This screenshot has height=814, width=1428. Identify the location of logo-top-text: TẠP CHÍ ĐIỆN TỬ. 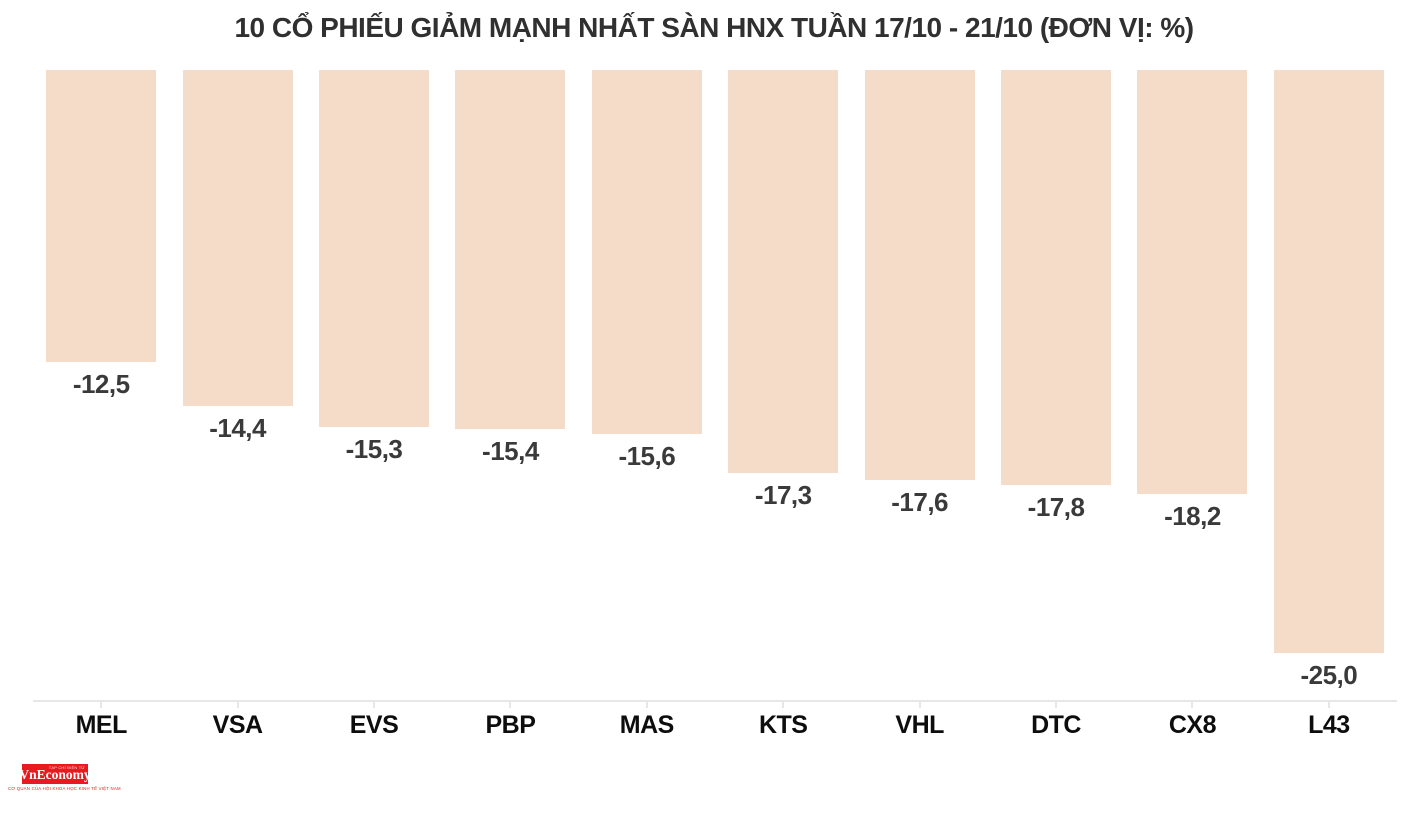
(66, 767).